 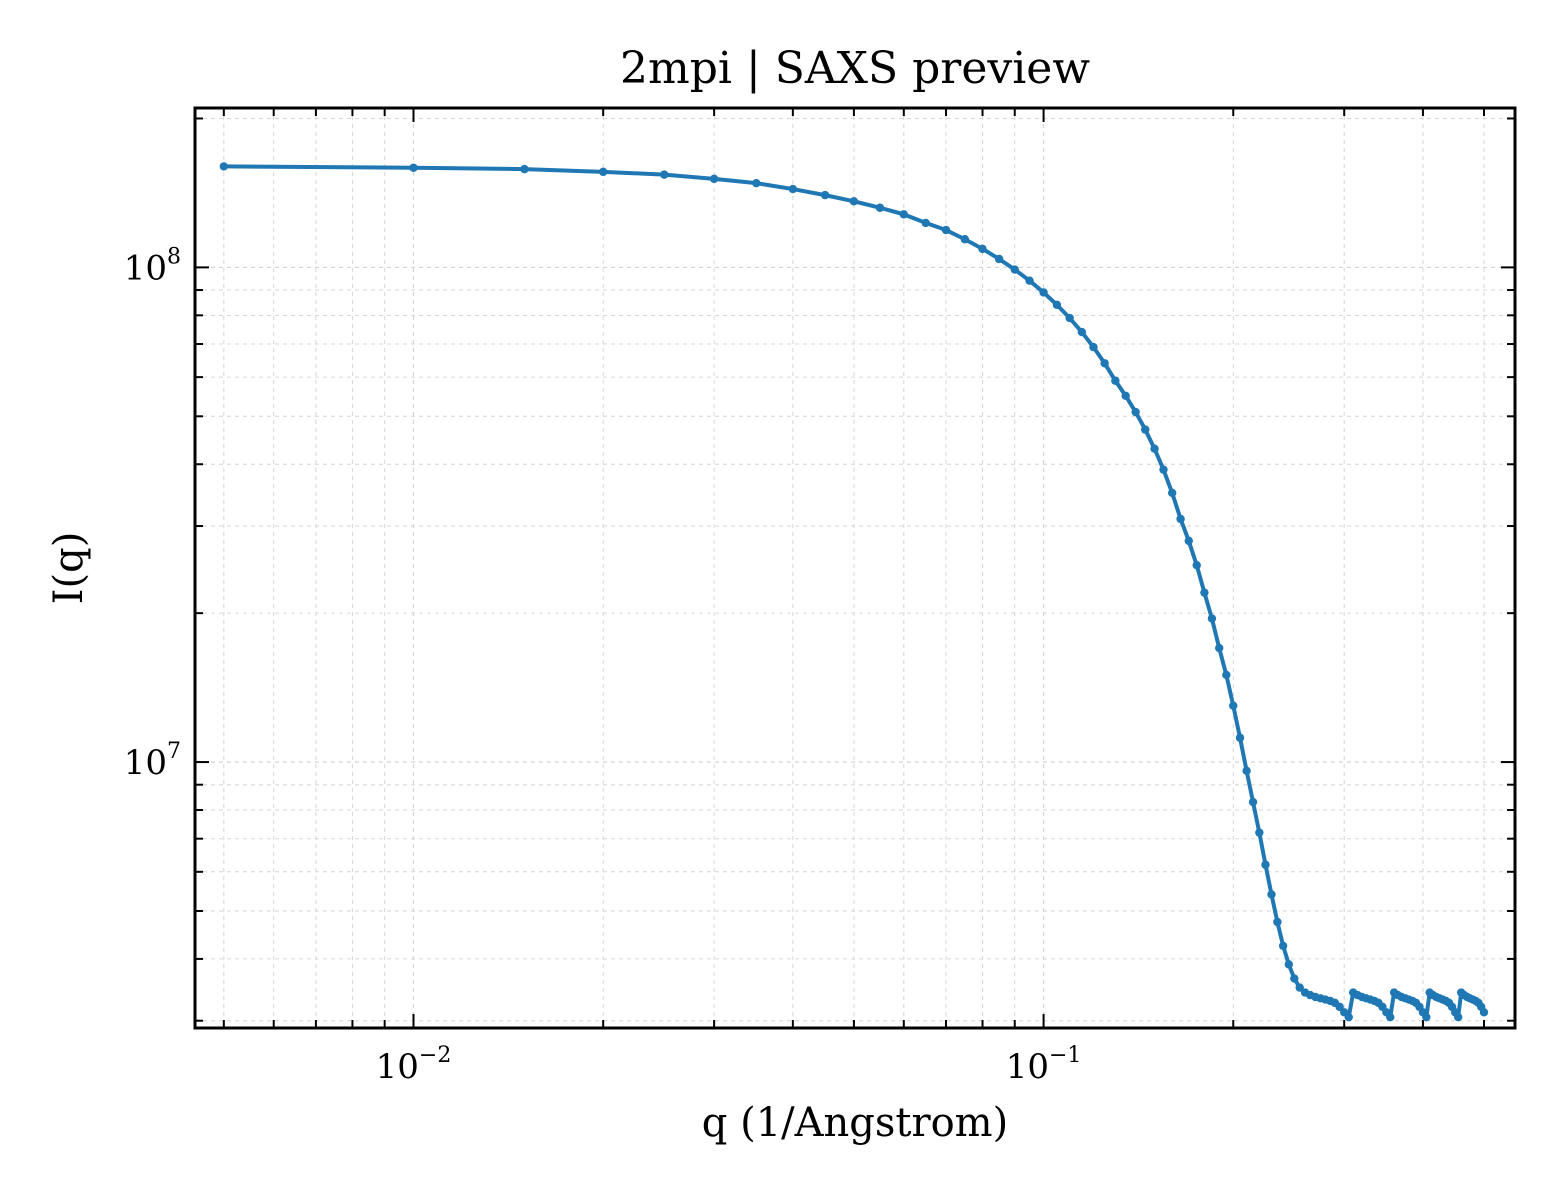 What do you see at coordinates (855, 1123) in the screenshot?
I see `x-axis-label: q (1/Angstrom)` at bounding box center [855, 1123].